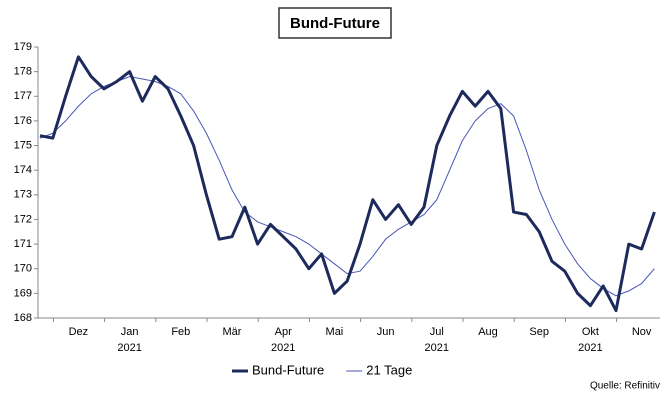 Image resolution: width=667 pixels, height=394 pixels. I want to click on y-tick-label: 177, so click(23, 96).